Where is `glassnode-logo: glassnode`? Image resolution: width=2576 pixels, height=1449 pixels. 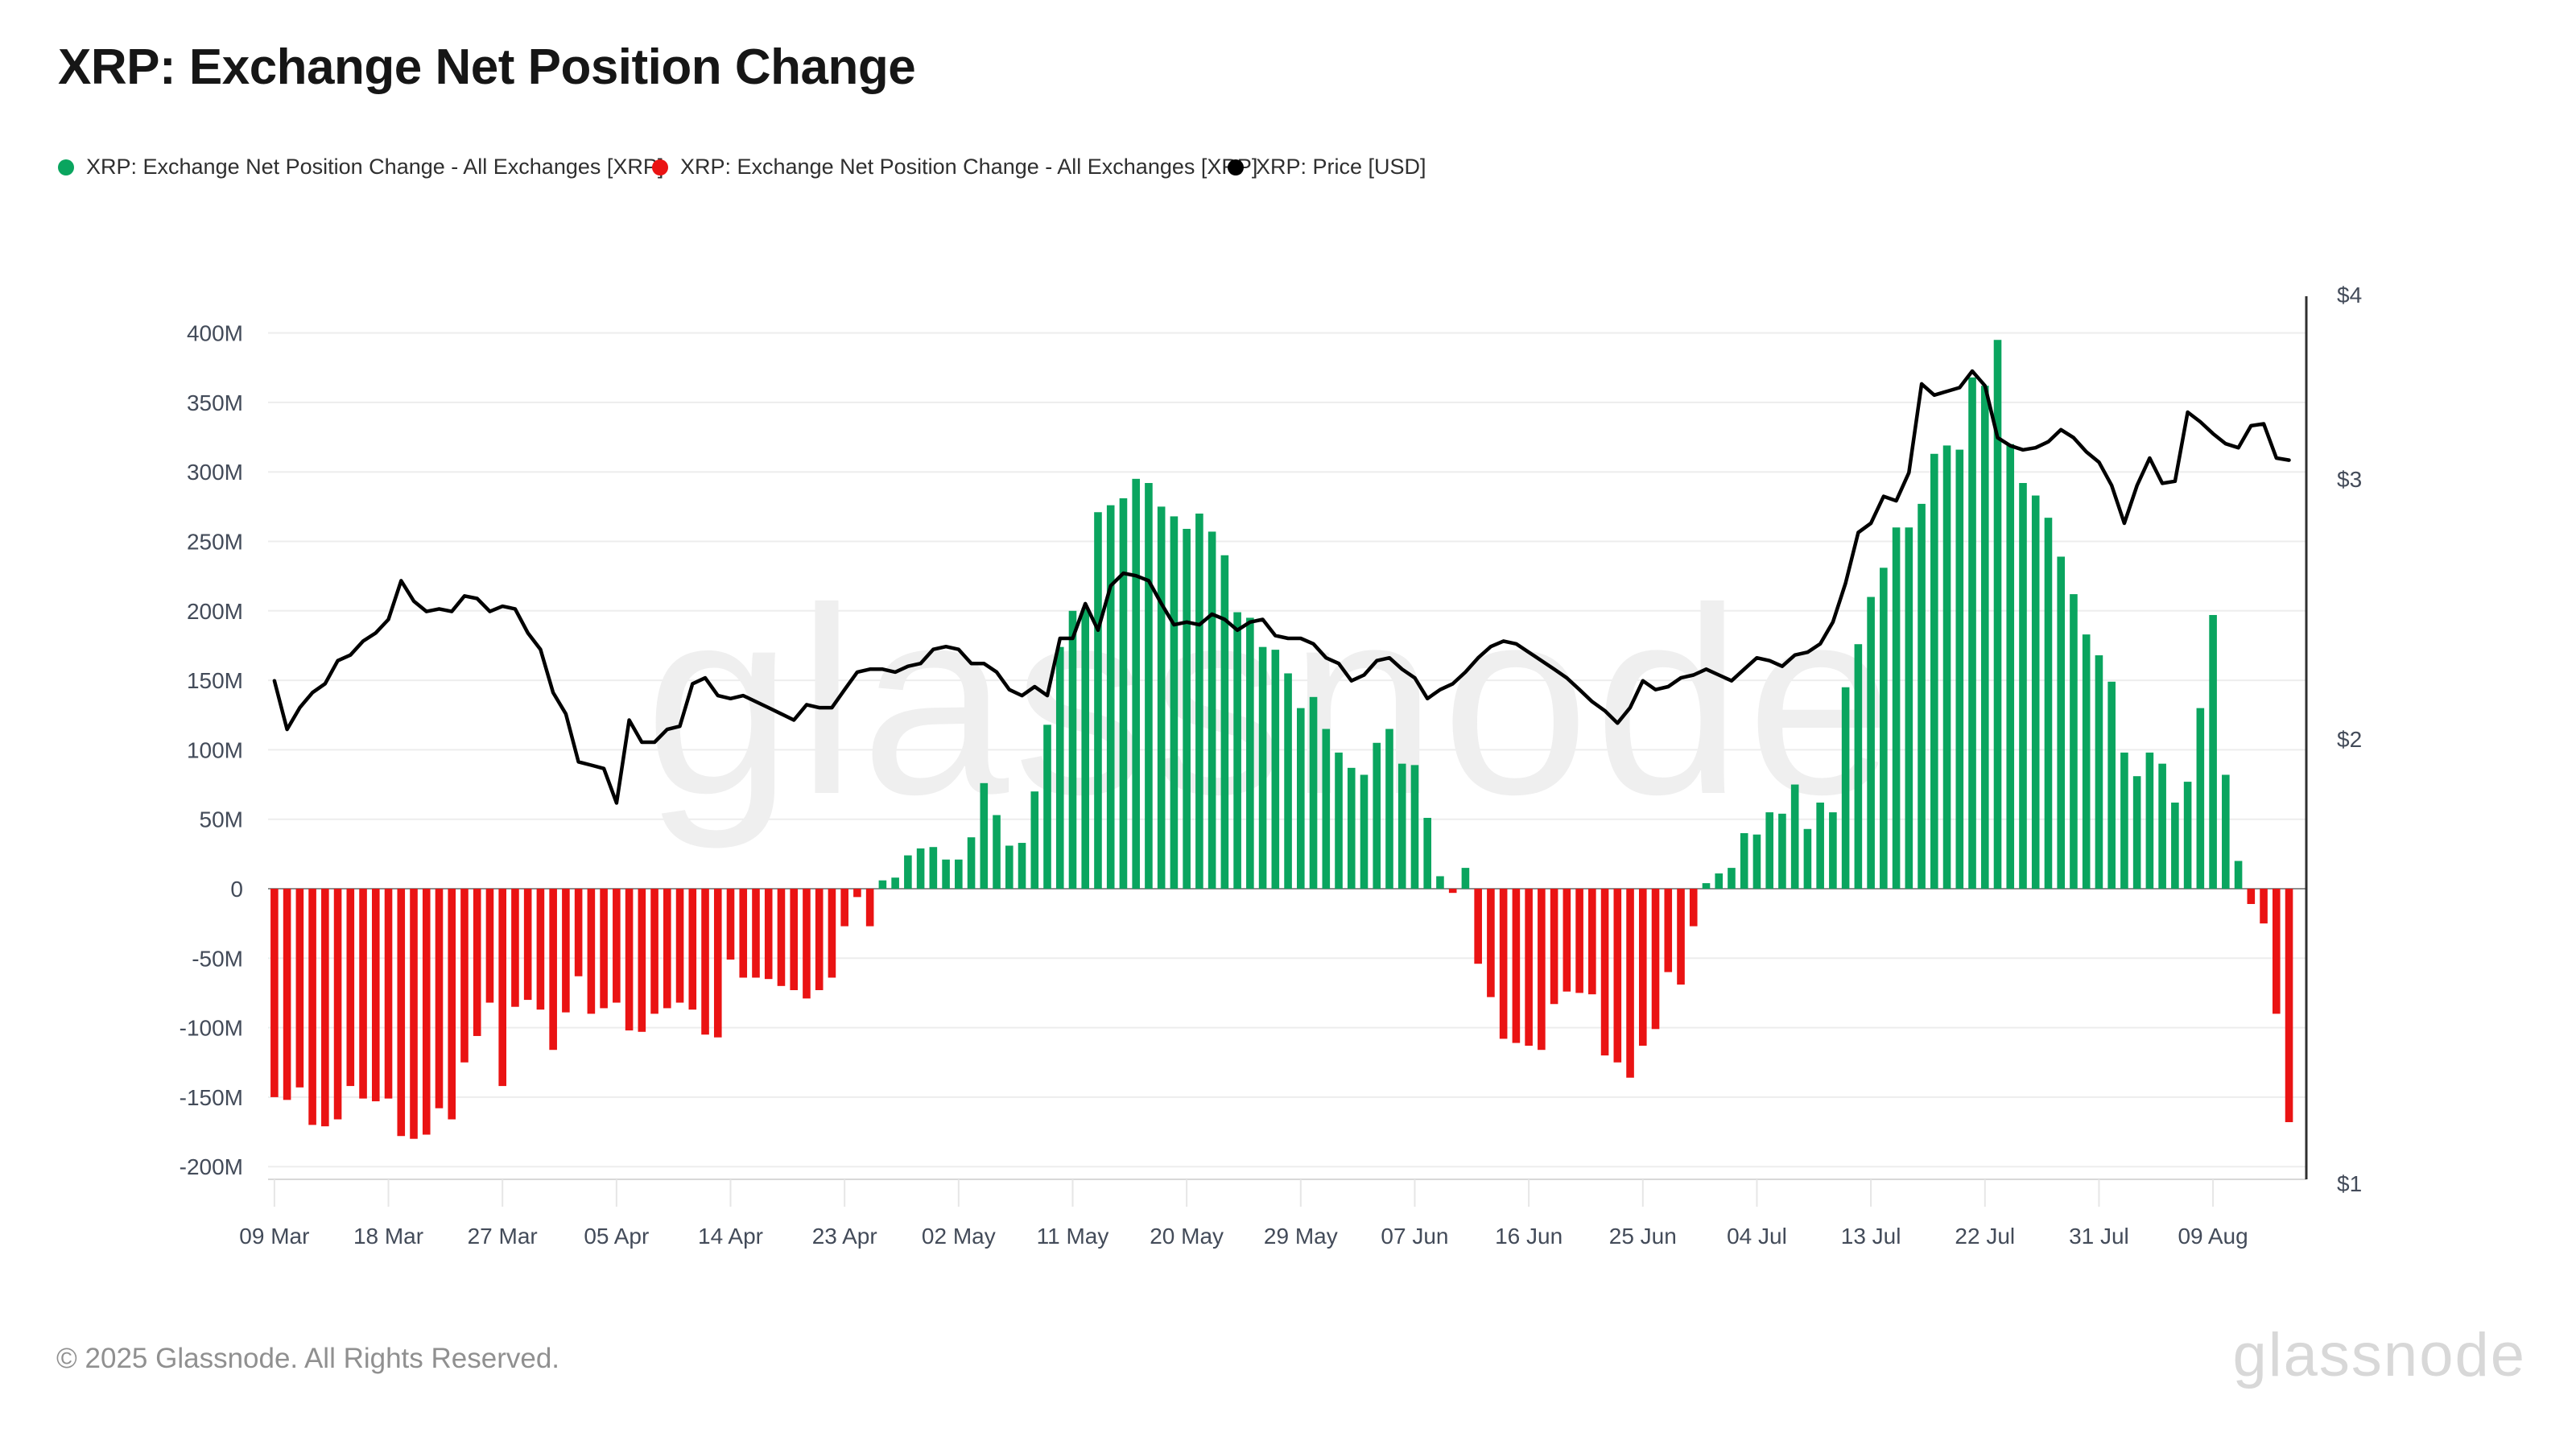 glassnode-logo: glassnode is located at coordinates (2379, 1355).